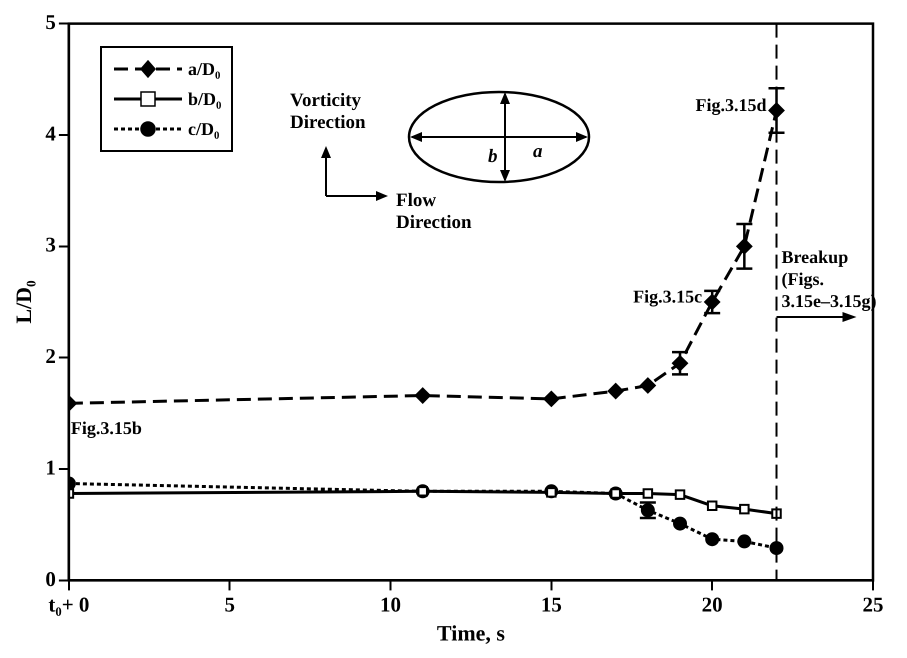 The image size is (907, 658). Describe the element at coordinates (106, 428) in the screenshot. I see `annotation: Fig.3.15b` at that location.